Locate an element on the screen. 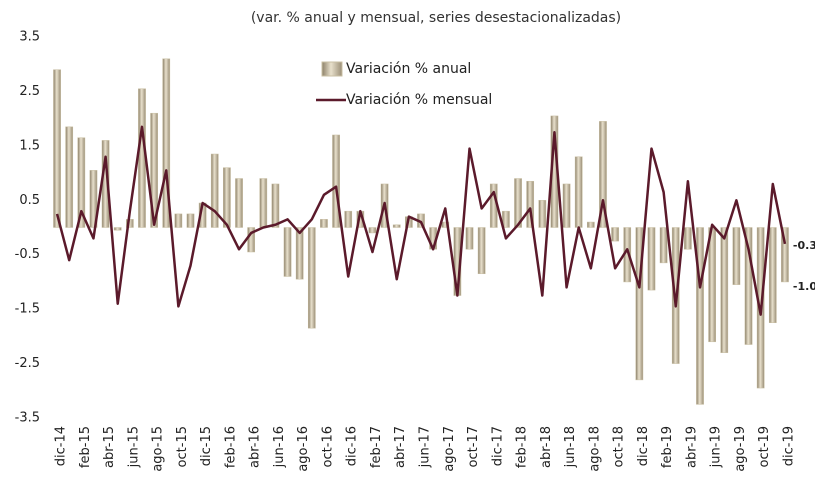  x-tick-label: dic-19 is located at coordinates (788, 446).